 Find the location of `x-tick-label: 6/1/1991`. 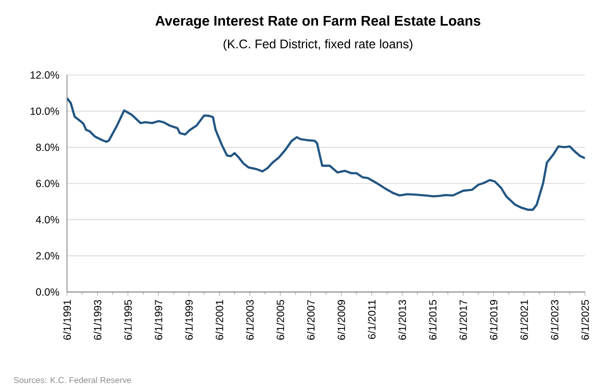

x-tick-label: 6/1/1991 is located at coordinates (67, 320).